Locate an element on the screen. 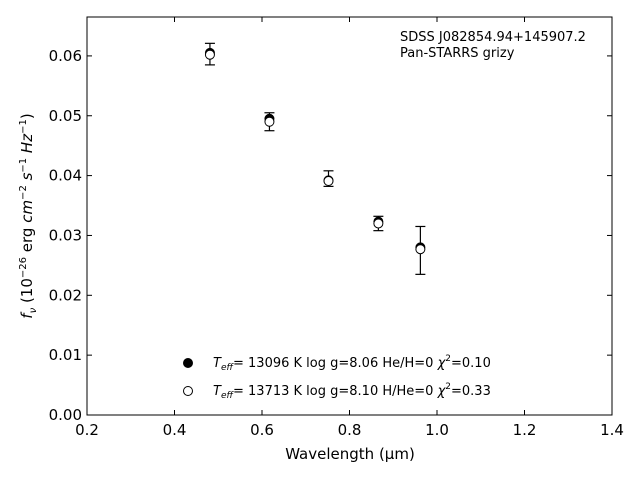 This screenshot has height=480, width=640. x-tick-label: 0.2 is located at coordinates (87, 430).